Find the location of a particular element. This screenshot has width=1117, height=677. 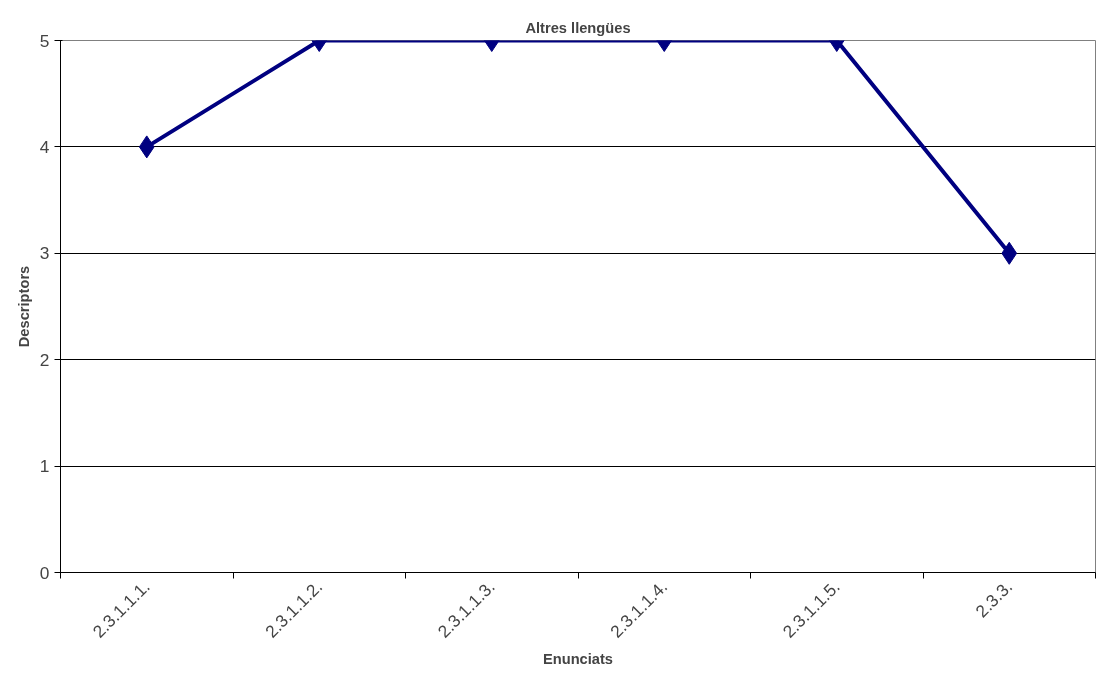

x-axis-title: Enunciats is located at coordinates (578, 659).